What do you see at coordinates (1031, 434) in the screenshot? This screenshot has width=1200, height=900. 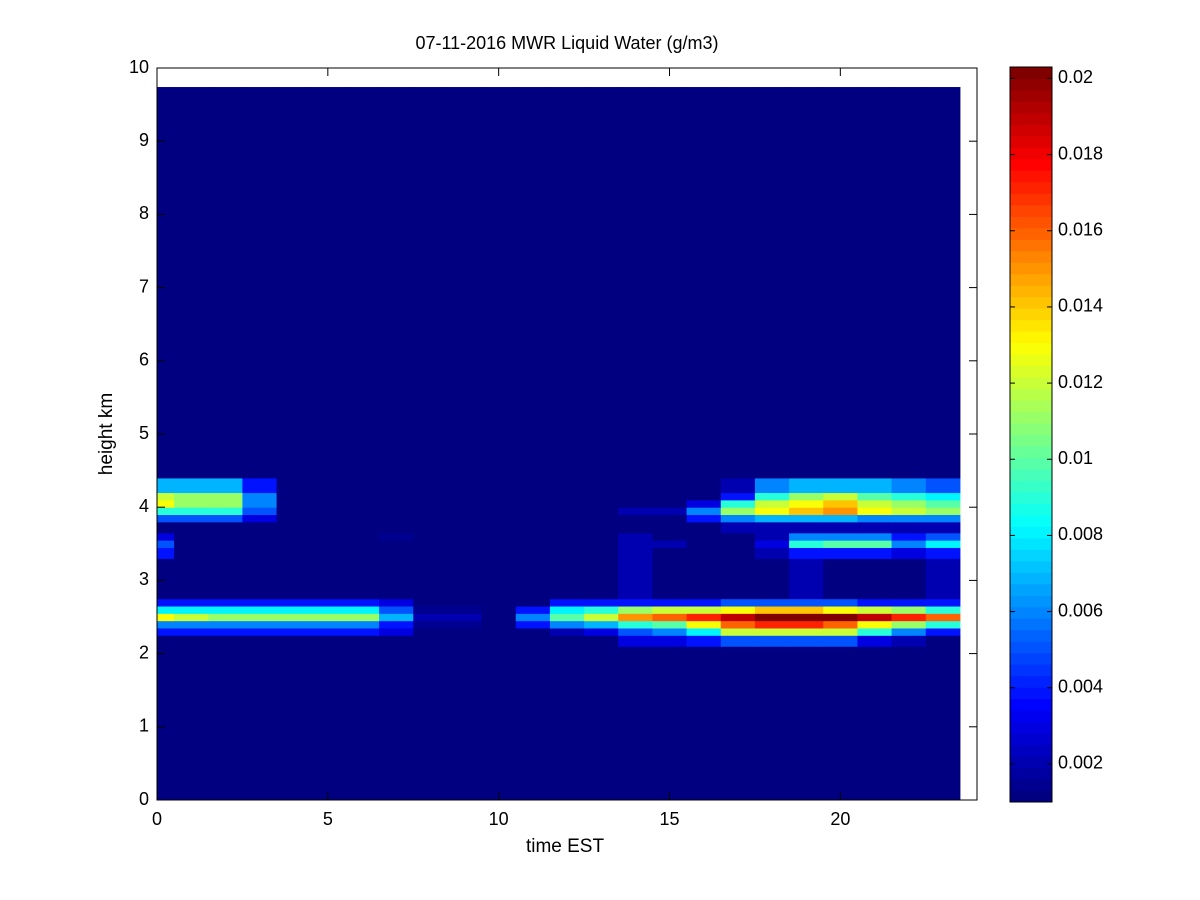 I see `colorbar-box` at bounding box center [1031, 434].